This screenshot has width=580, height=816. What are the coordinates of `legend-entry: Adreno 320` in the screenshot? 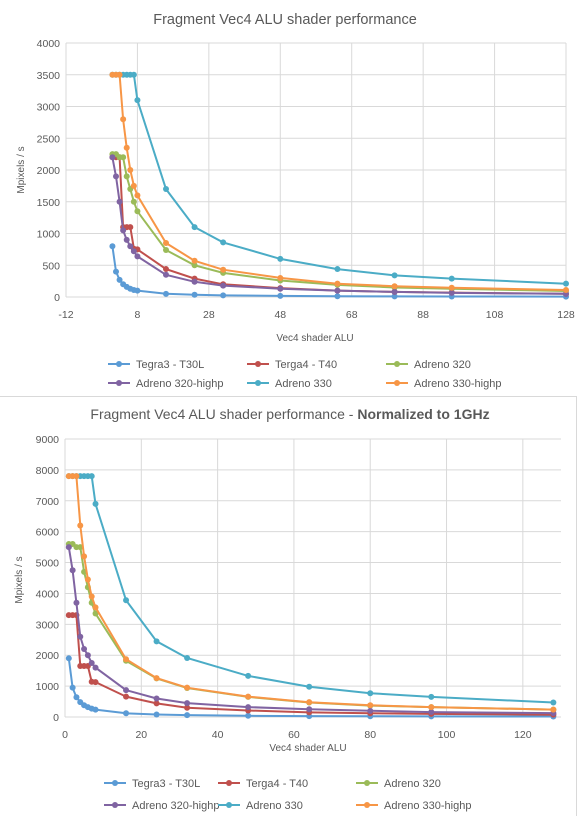 It's located at (428, 365).